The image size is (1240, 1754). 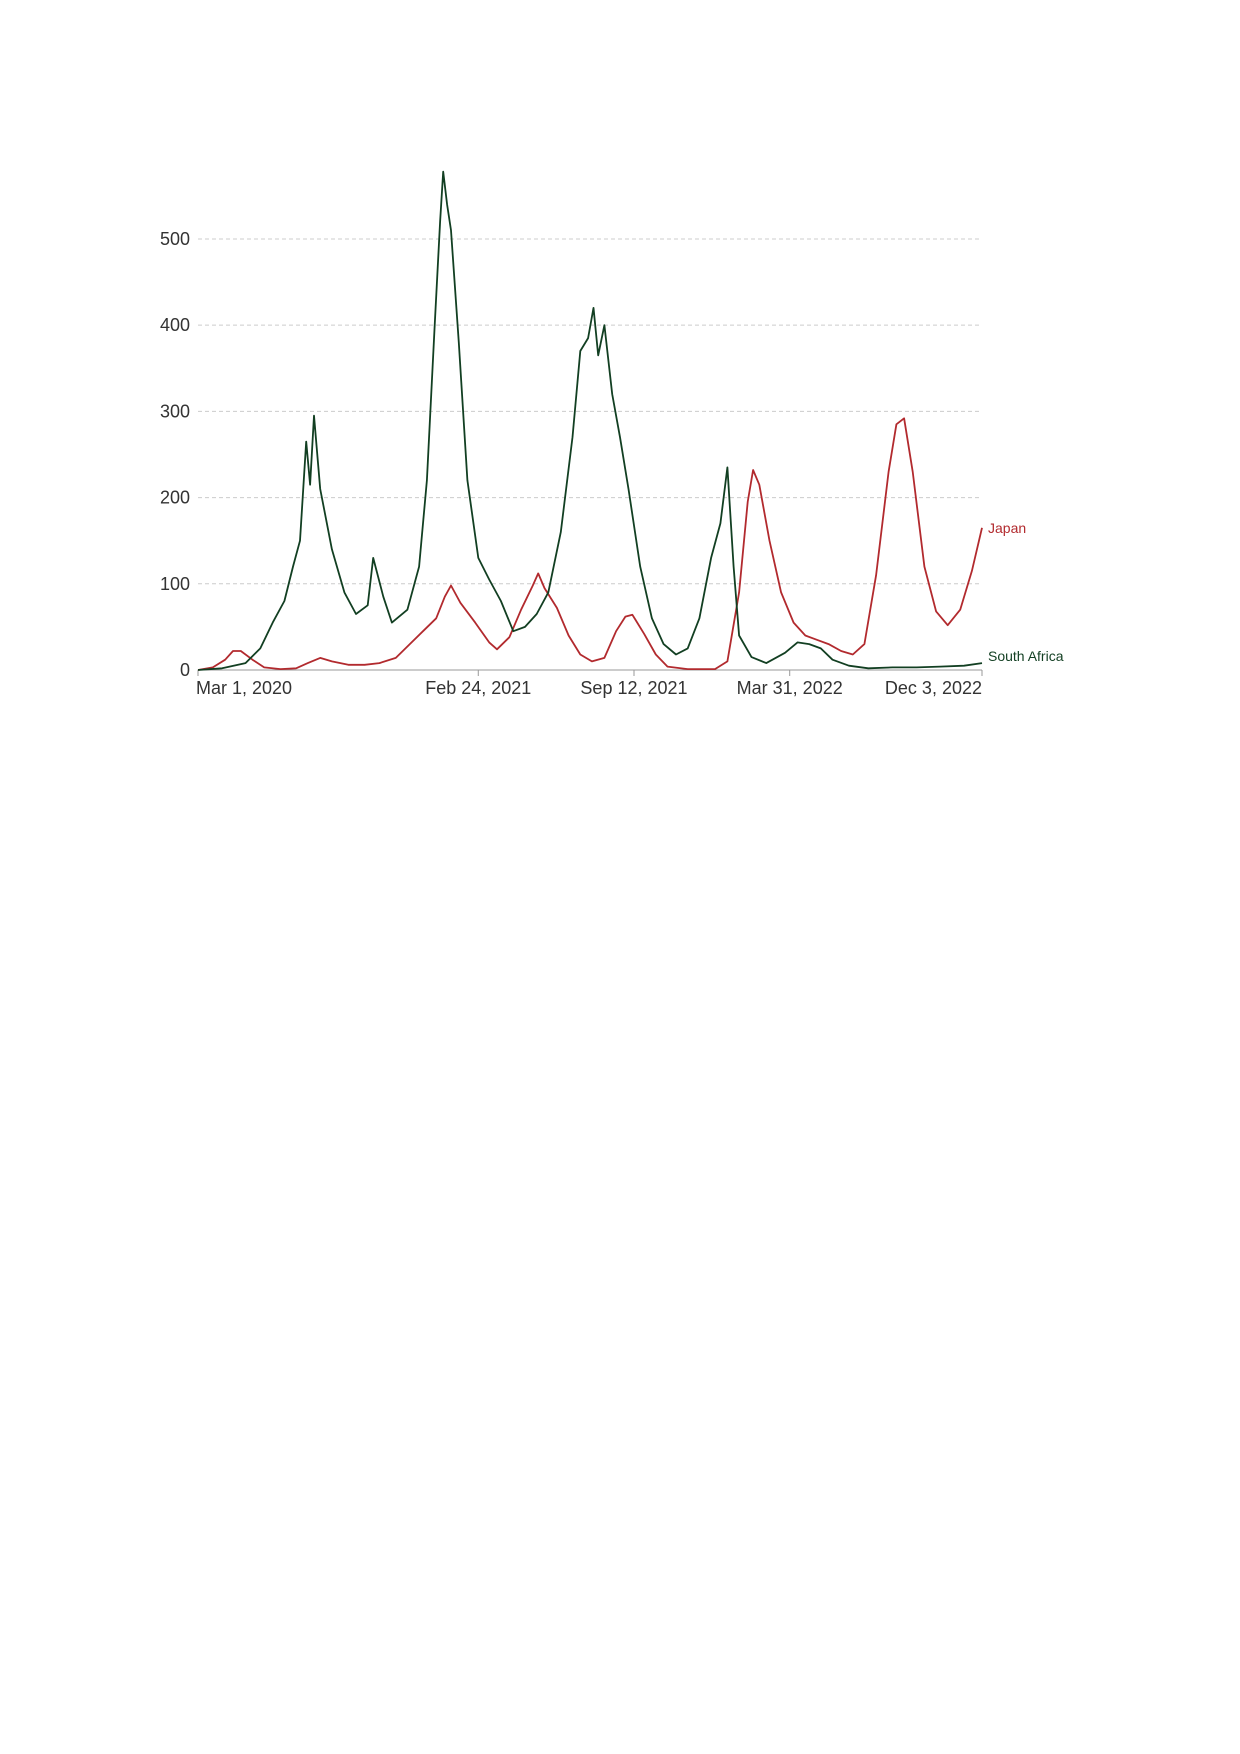 What do you see at coordinates (175, 239) in the screenshot?
I see `y-tick-label: 500` at bounding box center [175, 239].